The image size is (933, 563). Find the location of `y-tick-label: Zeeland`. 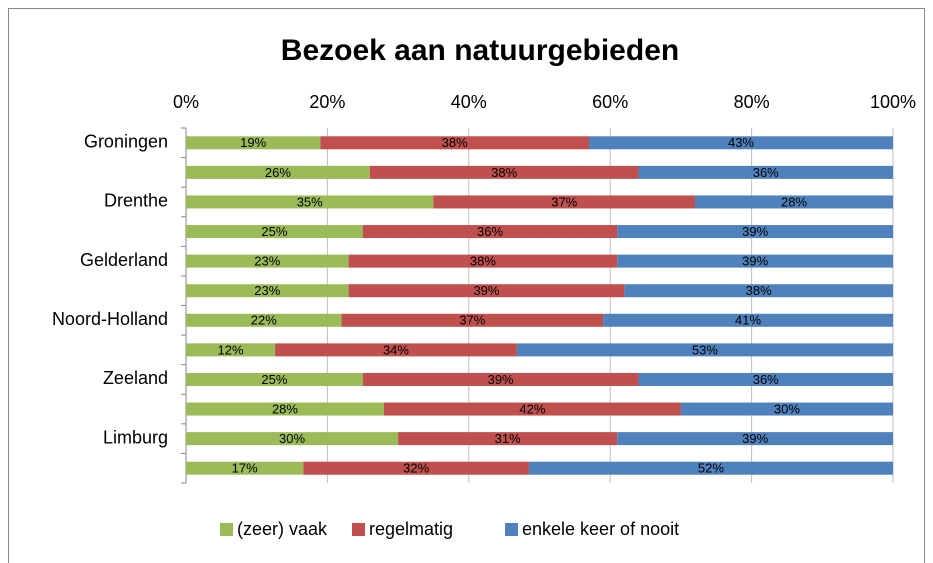

y-tick-label: Zeeland is located at coordinates (135, 378).